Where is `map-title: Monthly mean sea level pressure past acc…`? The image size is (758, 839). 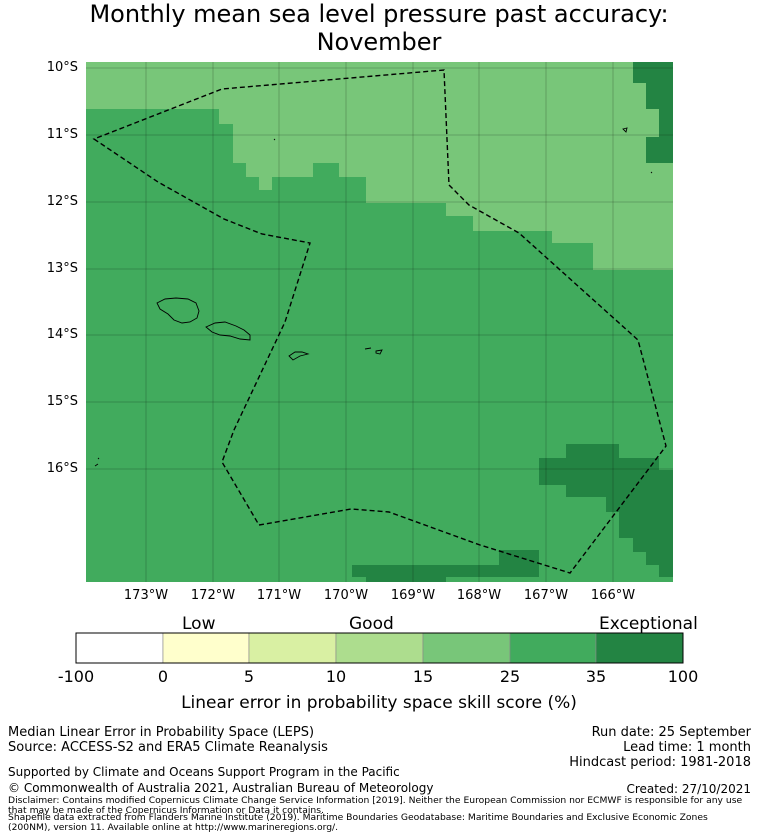
map-title: Monthly mean sea level pressure past acc… is located at coordinates (379, 28).